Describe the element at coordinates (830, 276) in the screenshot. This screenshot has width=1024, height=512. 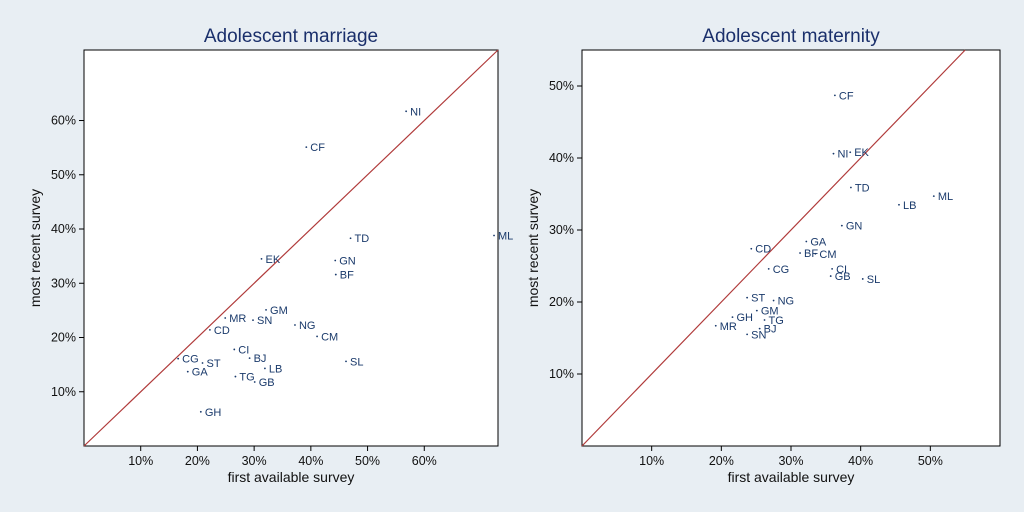
I see `data-point-gb` at that location.